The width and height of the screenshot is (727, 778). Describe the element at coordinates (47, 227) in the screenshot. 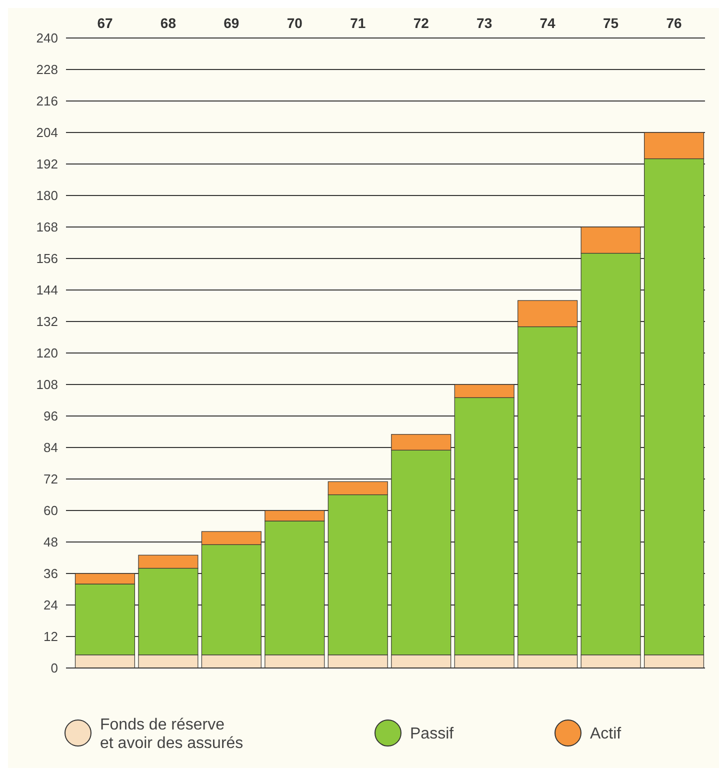

I see `y-tick-label: 168` at that location.